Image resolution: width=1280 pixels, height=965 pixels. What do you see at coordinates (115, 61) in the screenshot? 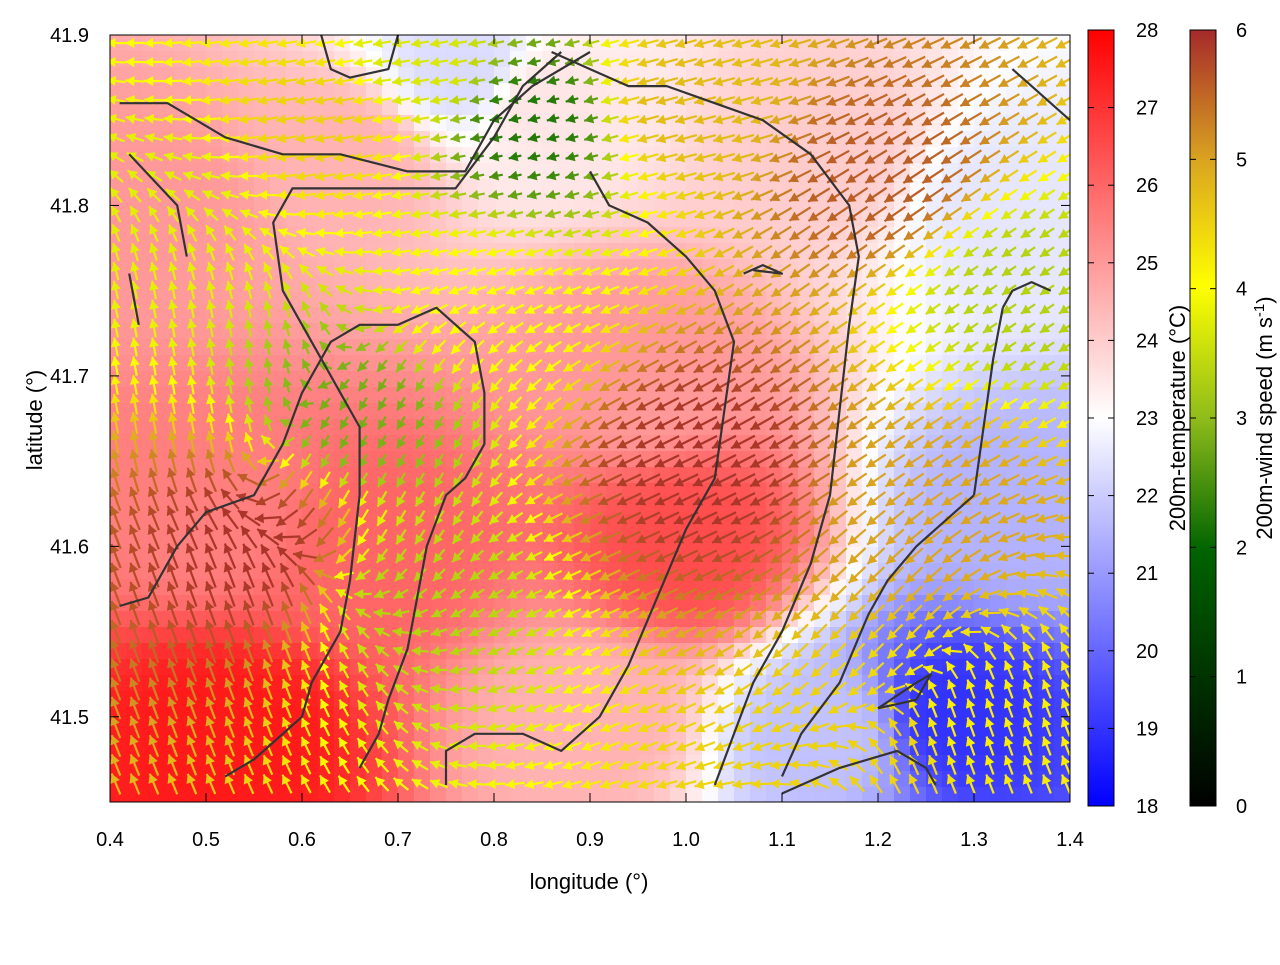
I see `wind-arrow-shaft` at bounding box center [115, 61].